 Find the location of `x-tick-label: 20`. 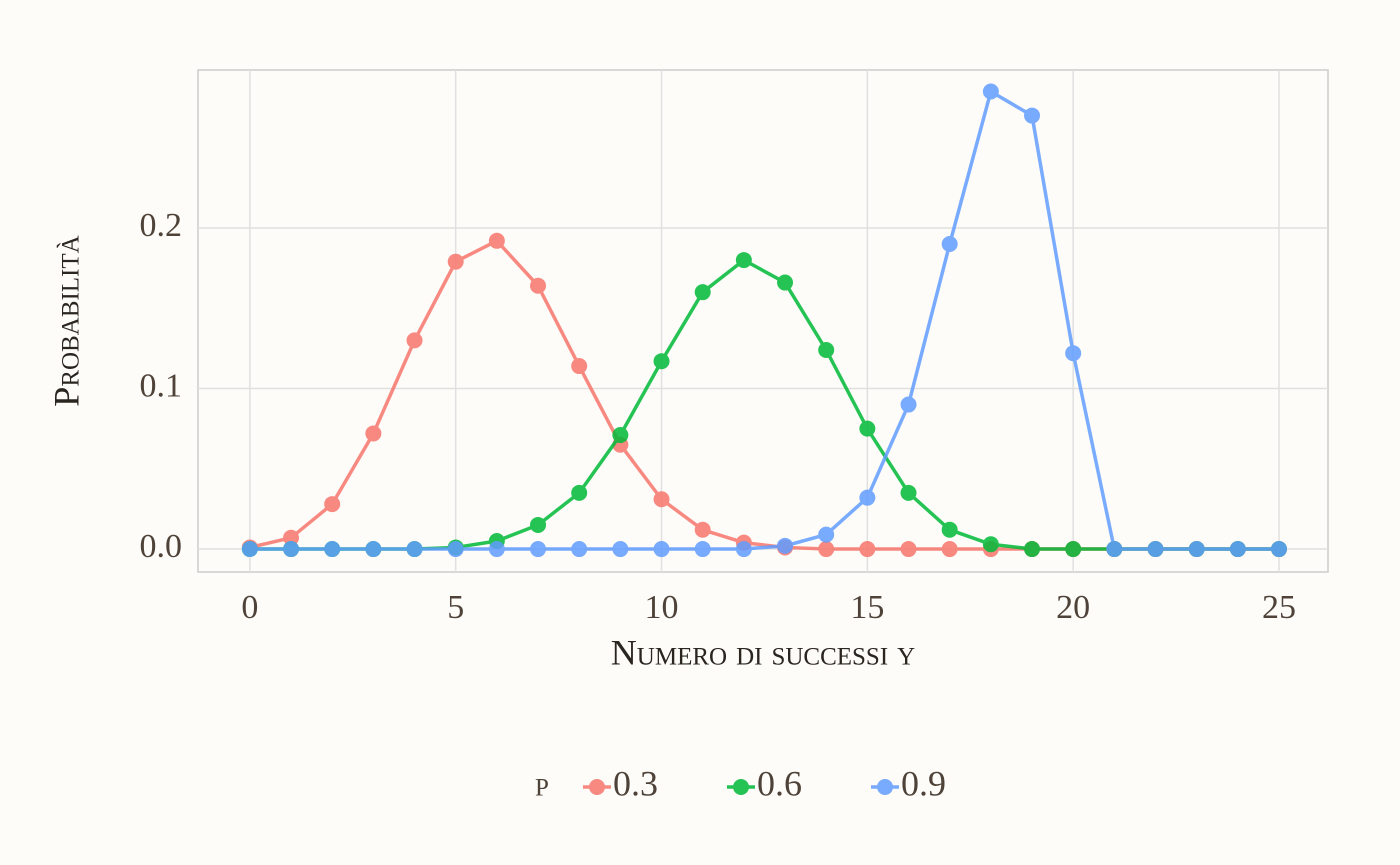

x-tick-label: 20 is located at coordinates (1073, 607).